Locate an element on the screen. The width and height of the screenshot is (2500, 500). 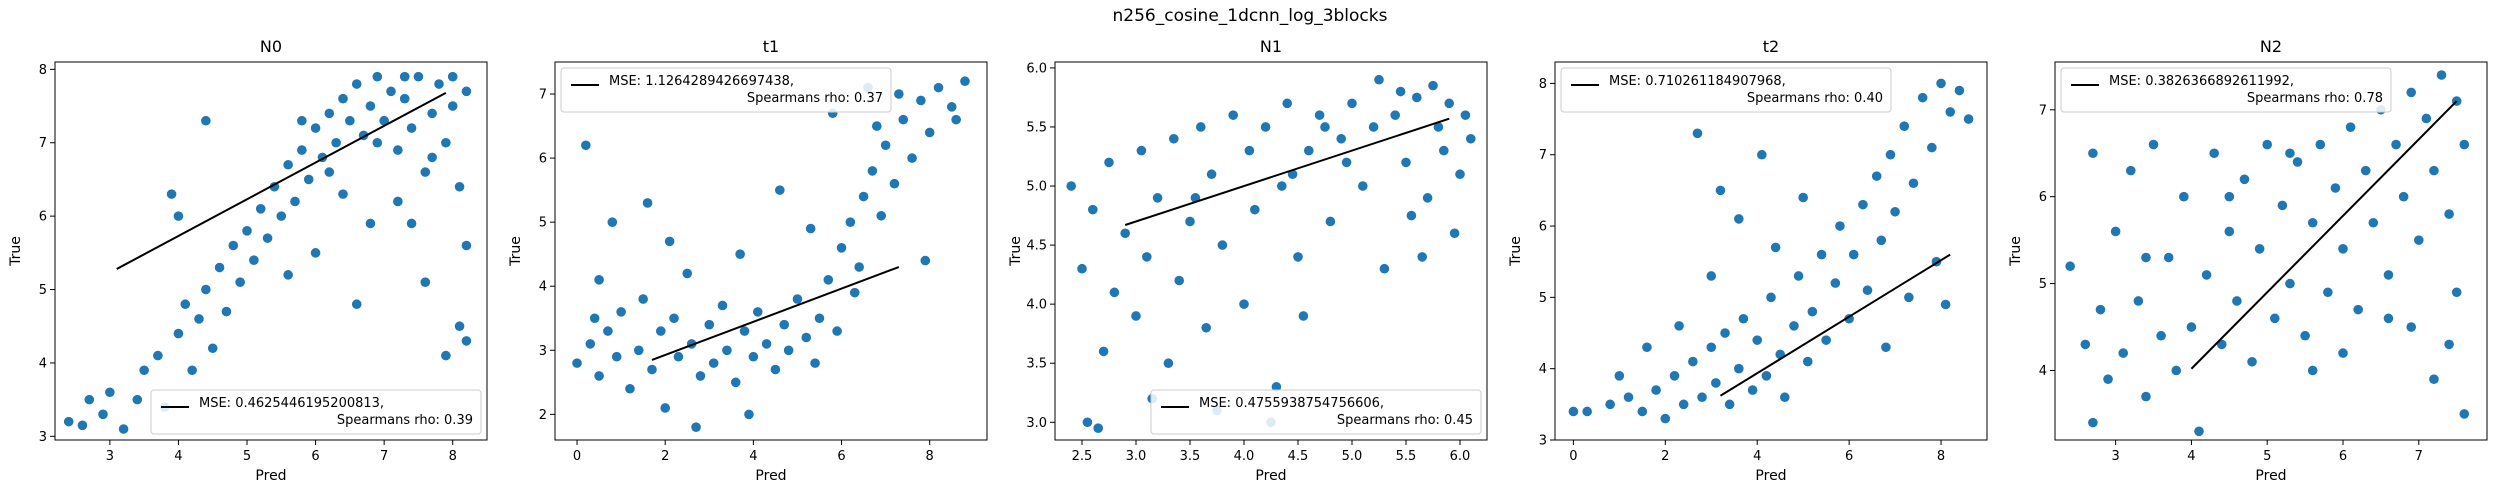
legend-rho: Spearmans rho: 0.37 is located at coordinates (815, 98).